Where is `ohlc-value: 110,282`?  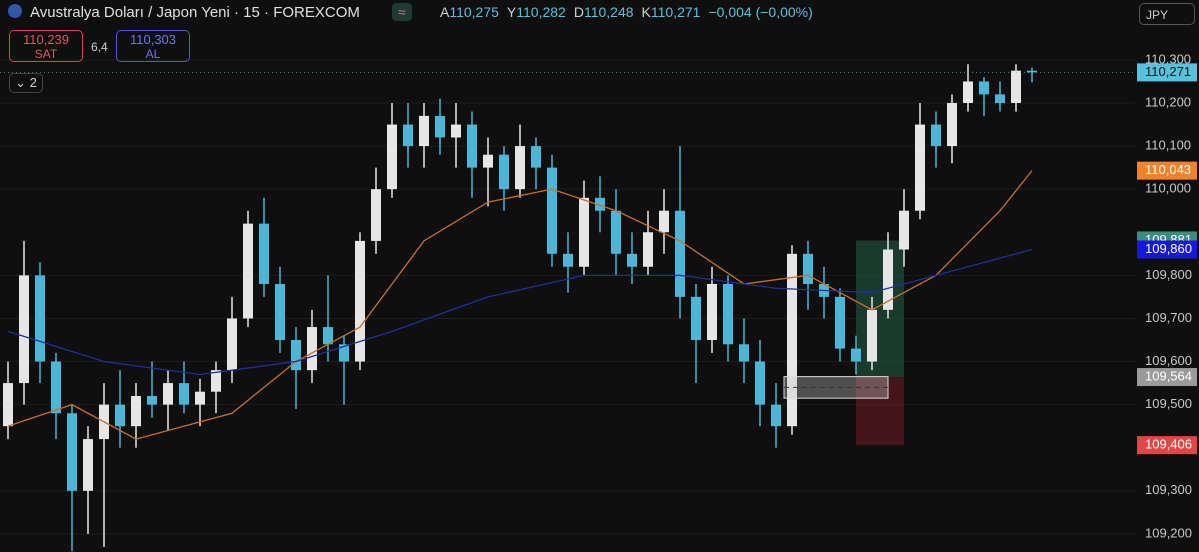 ohlc-value: 110,282 is located at coordinates (541, 12).